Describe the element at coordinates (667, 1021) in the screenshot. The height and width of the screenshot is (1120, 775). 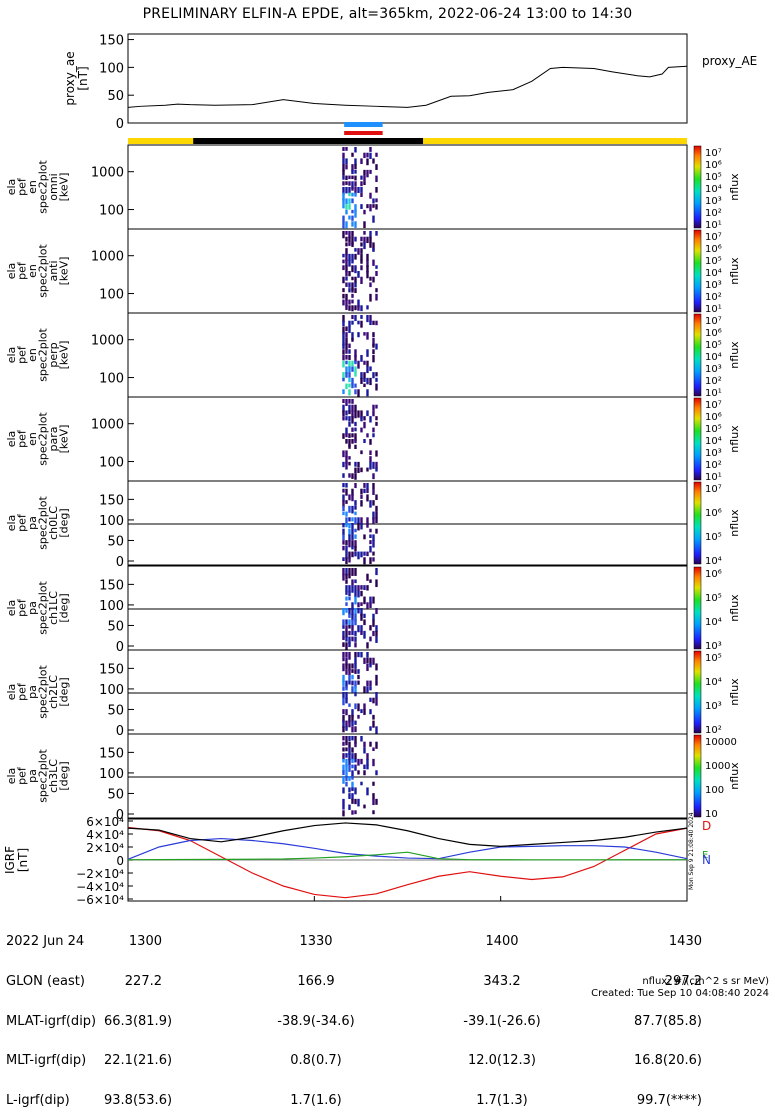
I see `footer-value: 87.7(85.8)` at that location.